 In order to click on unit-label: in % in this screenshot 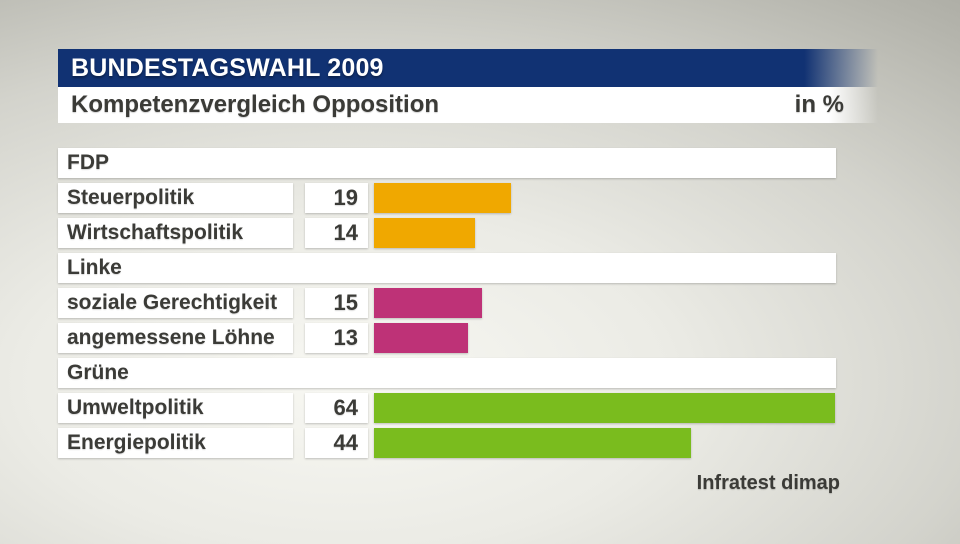, I will do `click(819, 104)`.